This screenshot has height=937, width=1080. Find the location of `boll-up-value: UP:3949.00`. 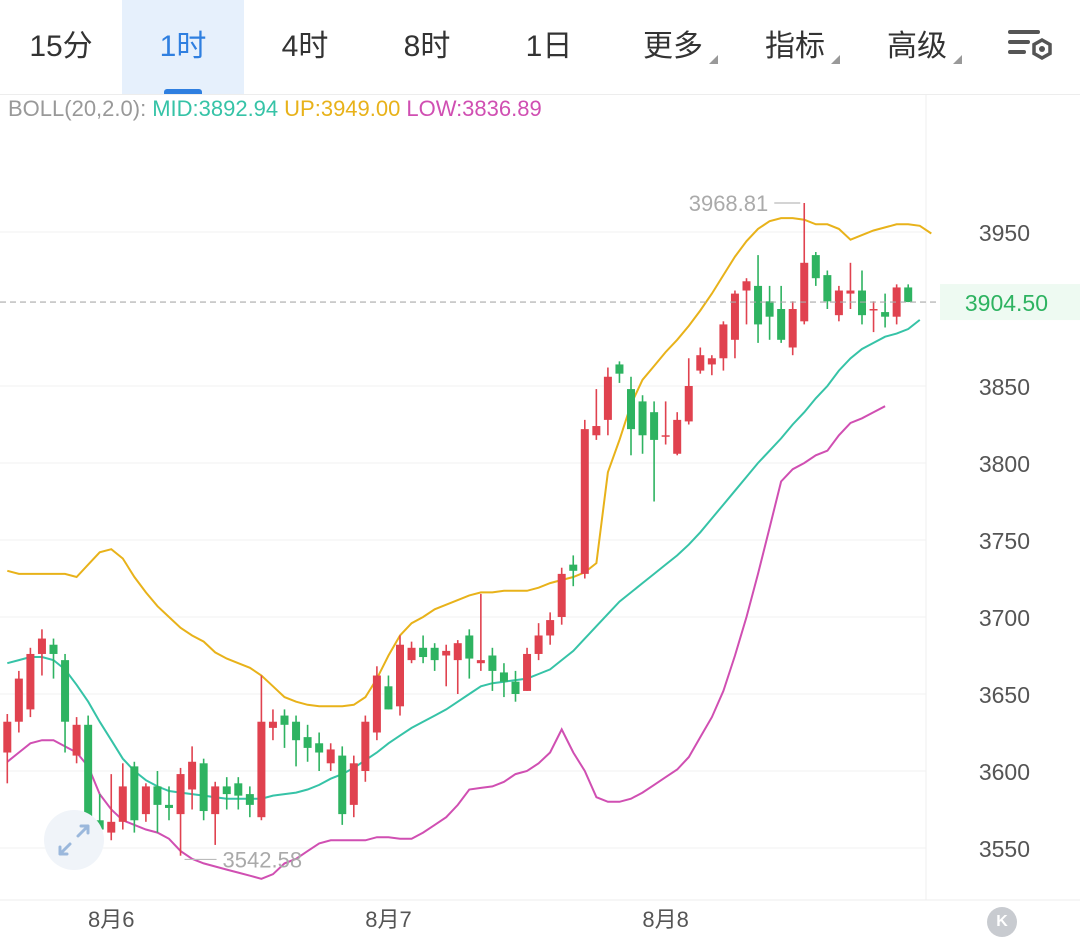

boll-up-value: UP:3949.00 is located at coordinates (342, 108).